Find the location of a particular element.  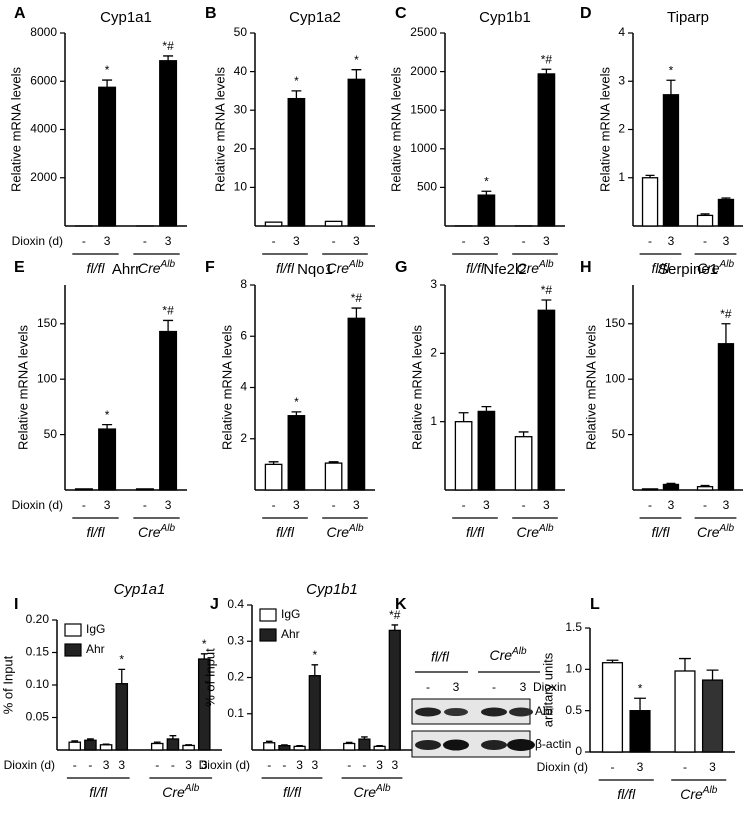

y-tick-label: 2500 is located at coordinates (423, 32).